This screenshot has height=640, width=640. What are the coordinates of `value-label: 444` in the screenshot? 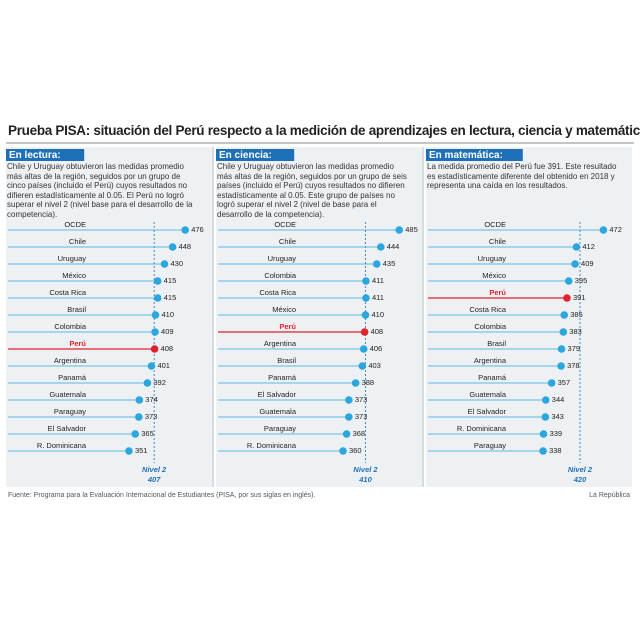 It's located at (393, 246).